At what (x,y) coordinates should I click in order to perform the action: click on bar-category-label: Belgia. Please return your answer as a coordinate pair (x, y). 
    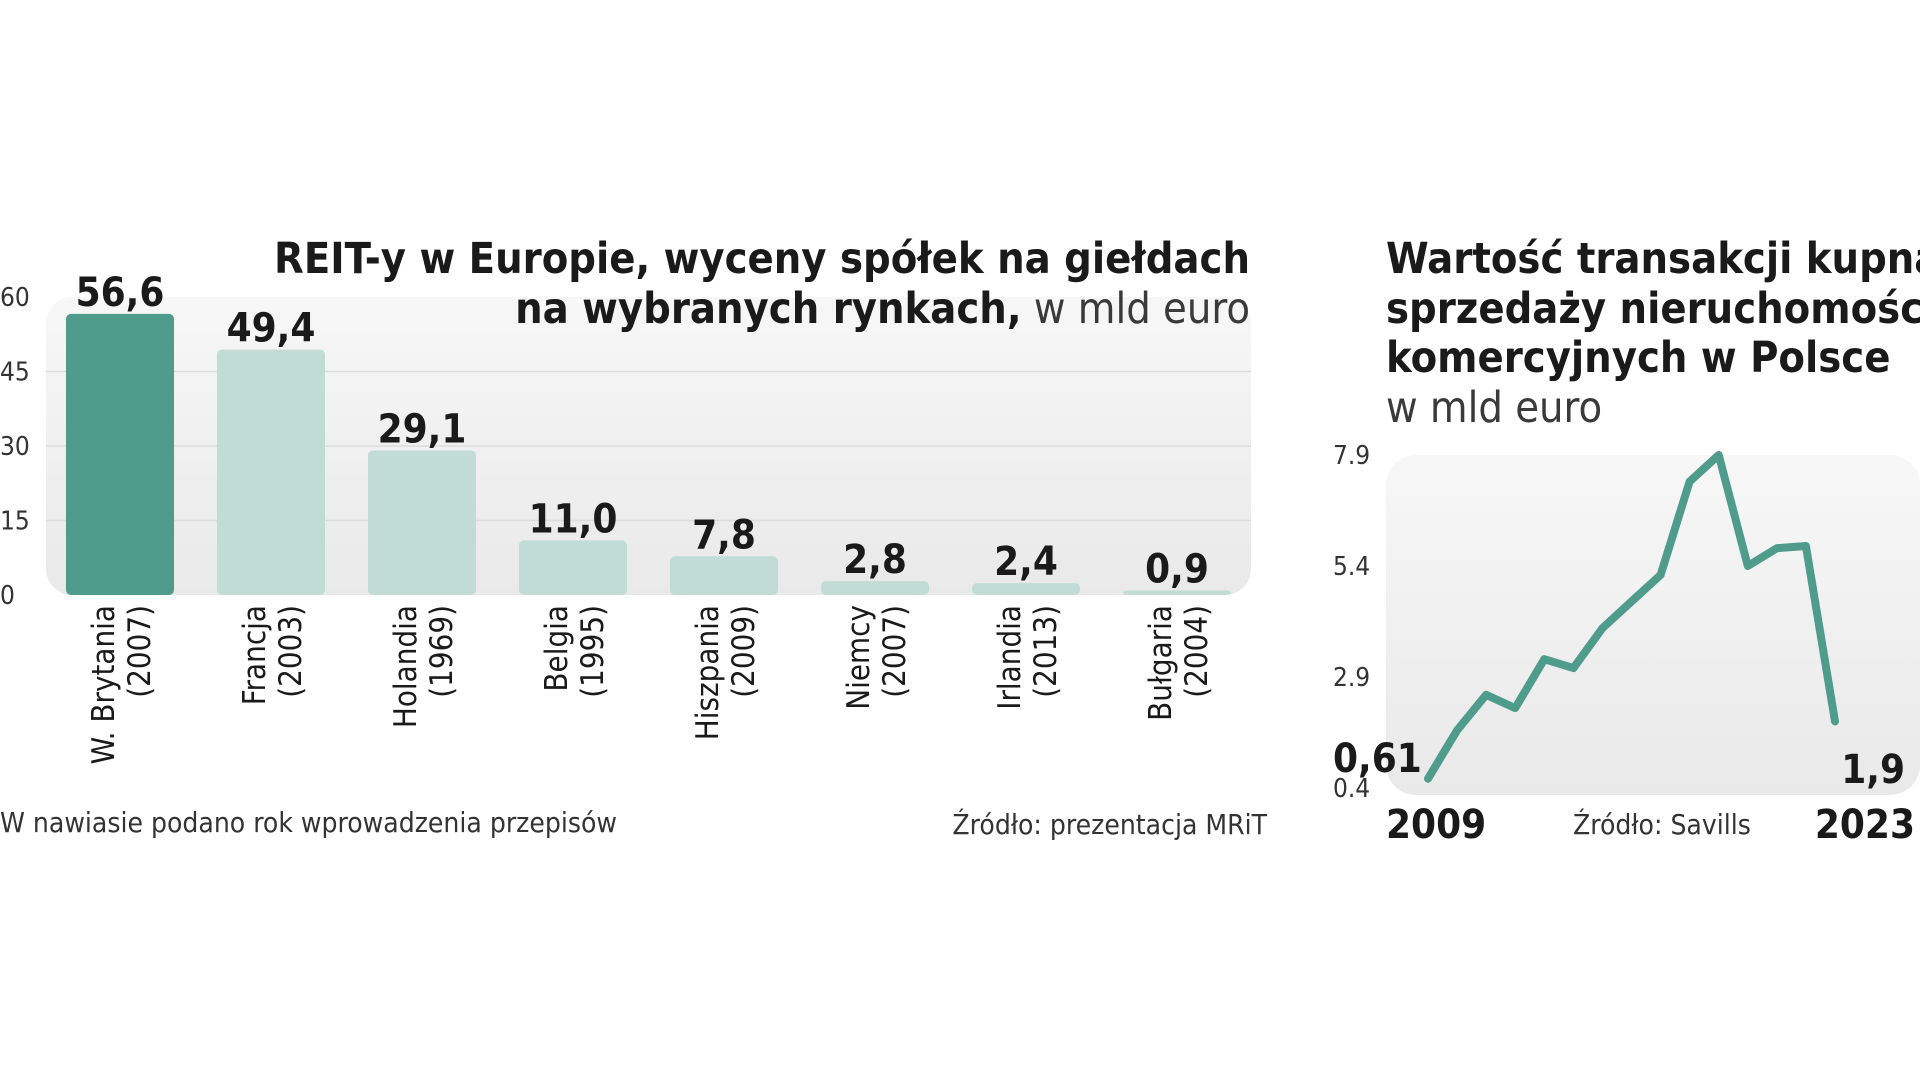
    Looking at the image, I should click on (557, 648).